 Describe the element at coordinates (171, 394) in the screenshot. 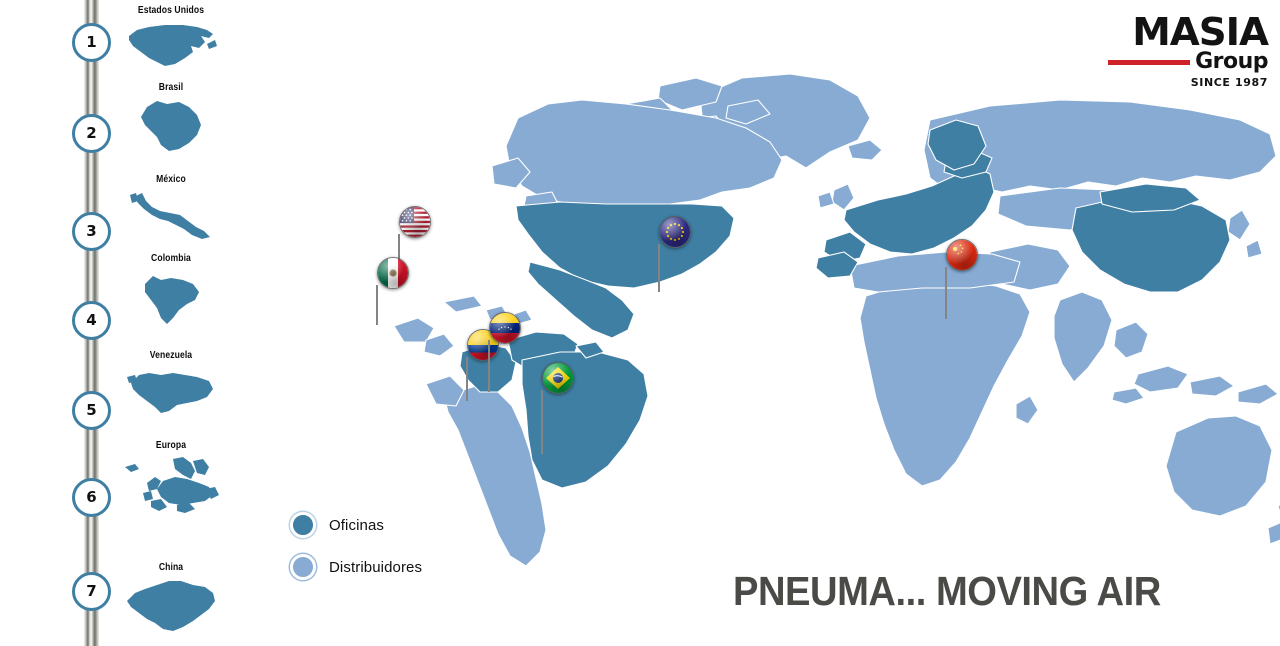

I see `venezuela-silhouette` at that location.